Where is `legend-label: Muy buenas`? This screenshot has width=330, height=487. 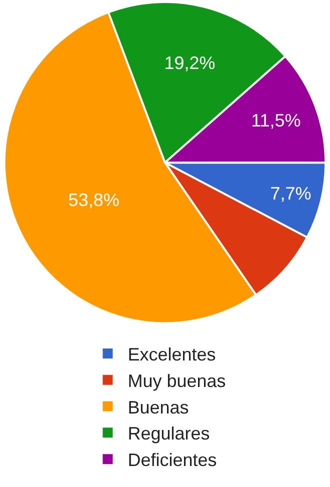 legend-label: Muy buenas is located at coordinates (177, 380).